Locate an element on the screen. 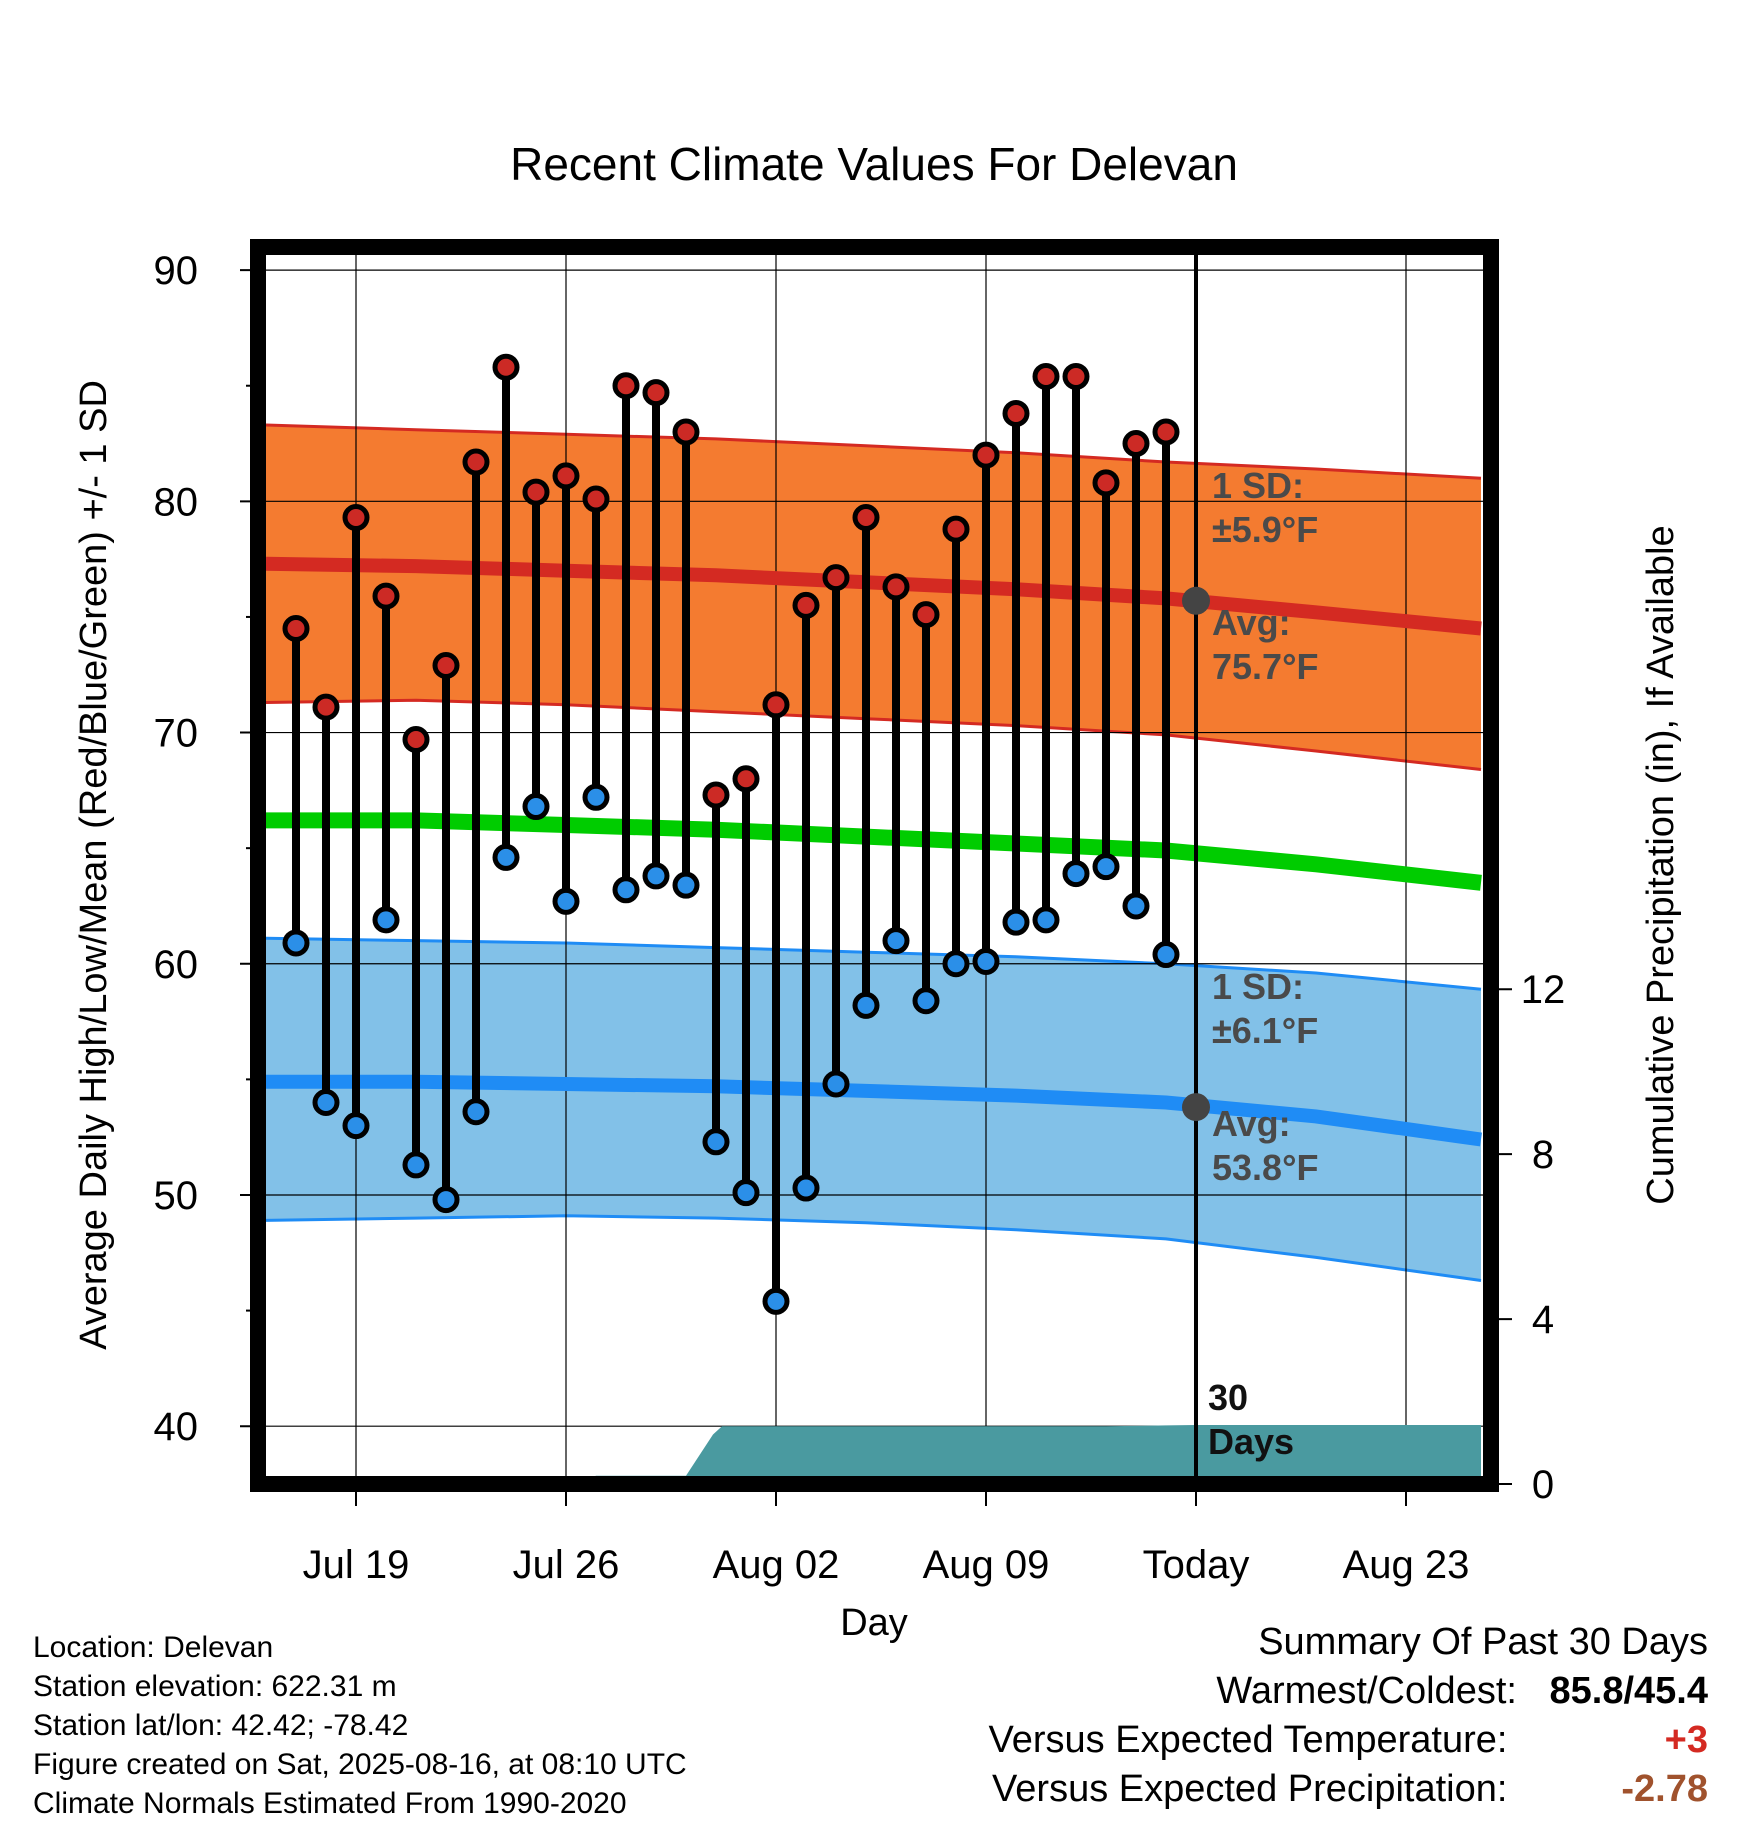  high-avg-value: 75.7°F is located at coordinates (1265, 666).